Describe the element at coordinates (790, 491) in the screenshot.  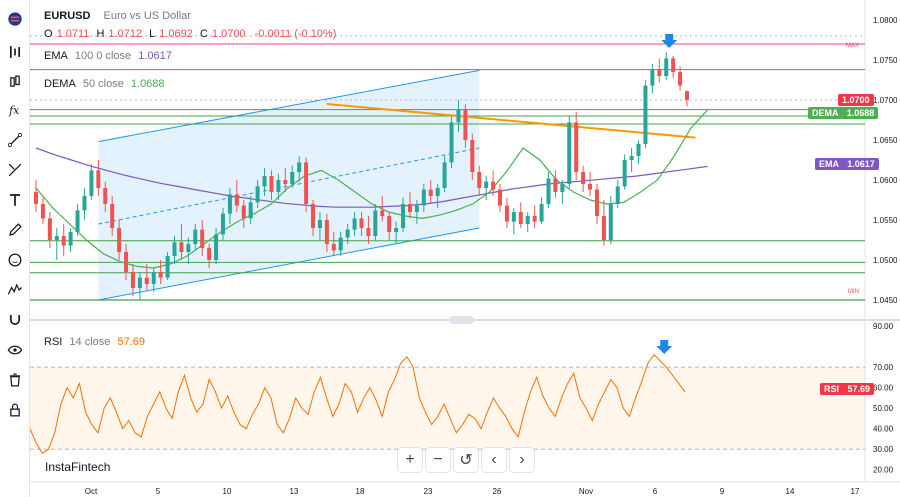
I see `time-tick-label: 14` at that location.